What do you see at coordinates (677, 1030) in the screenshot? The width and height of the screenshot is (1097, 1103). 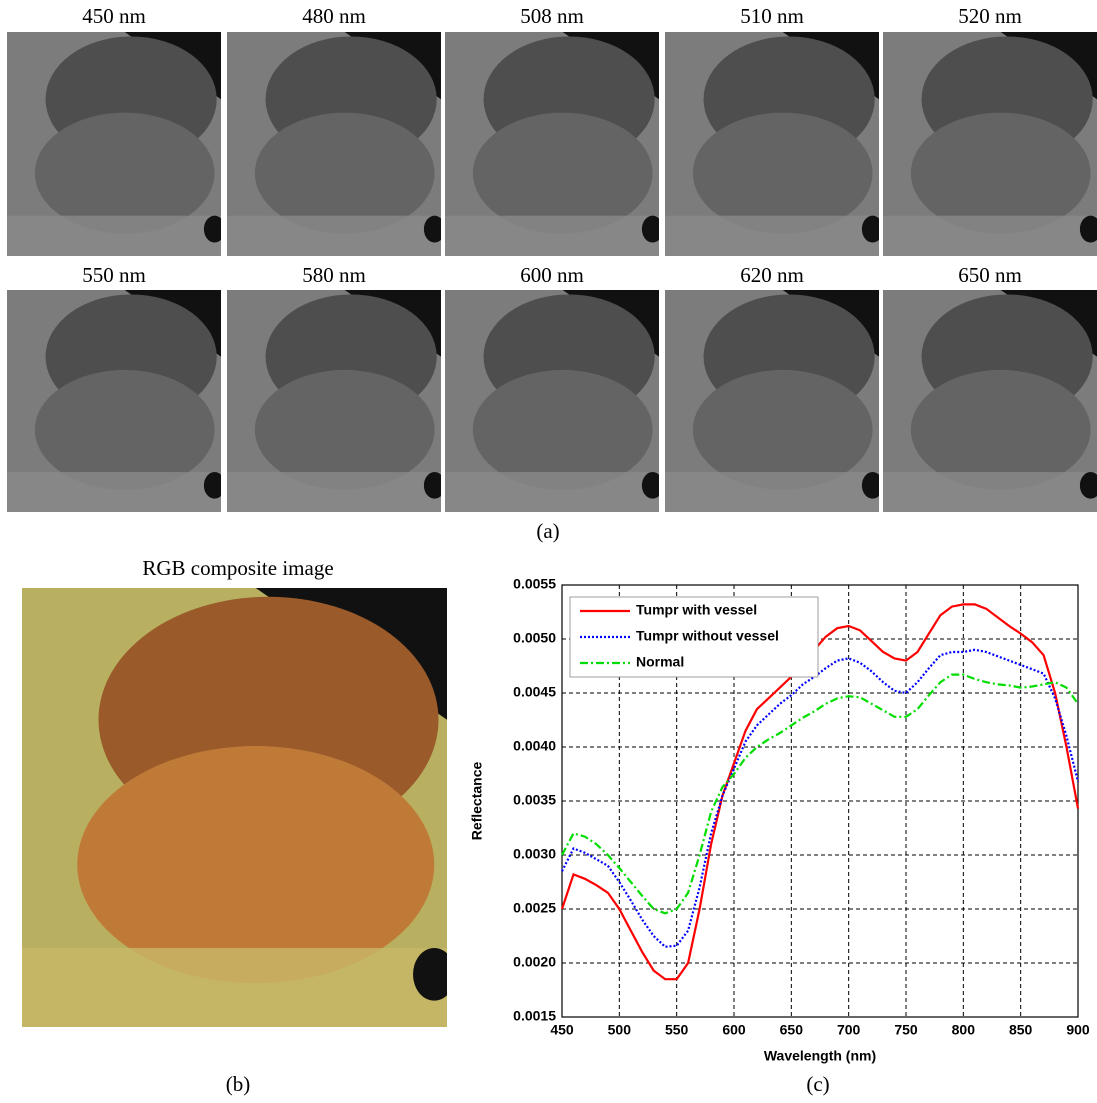 I see `x-tick-label: 550` at bounding box center [677, 1030].